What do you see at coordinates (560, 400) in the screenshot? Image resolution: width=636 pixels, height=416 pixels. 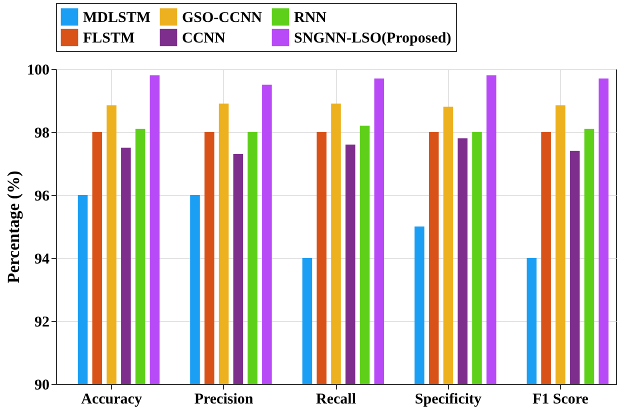 I see `x-tick-label: F1 Score` at bounding box center [560, 400].